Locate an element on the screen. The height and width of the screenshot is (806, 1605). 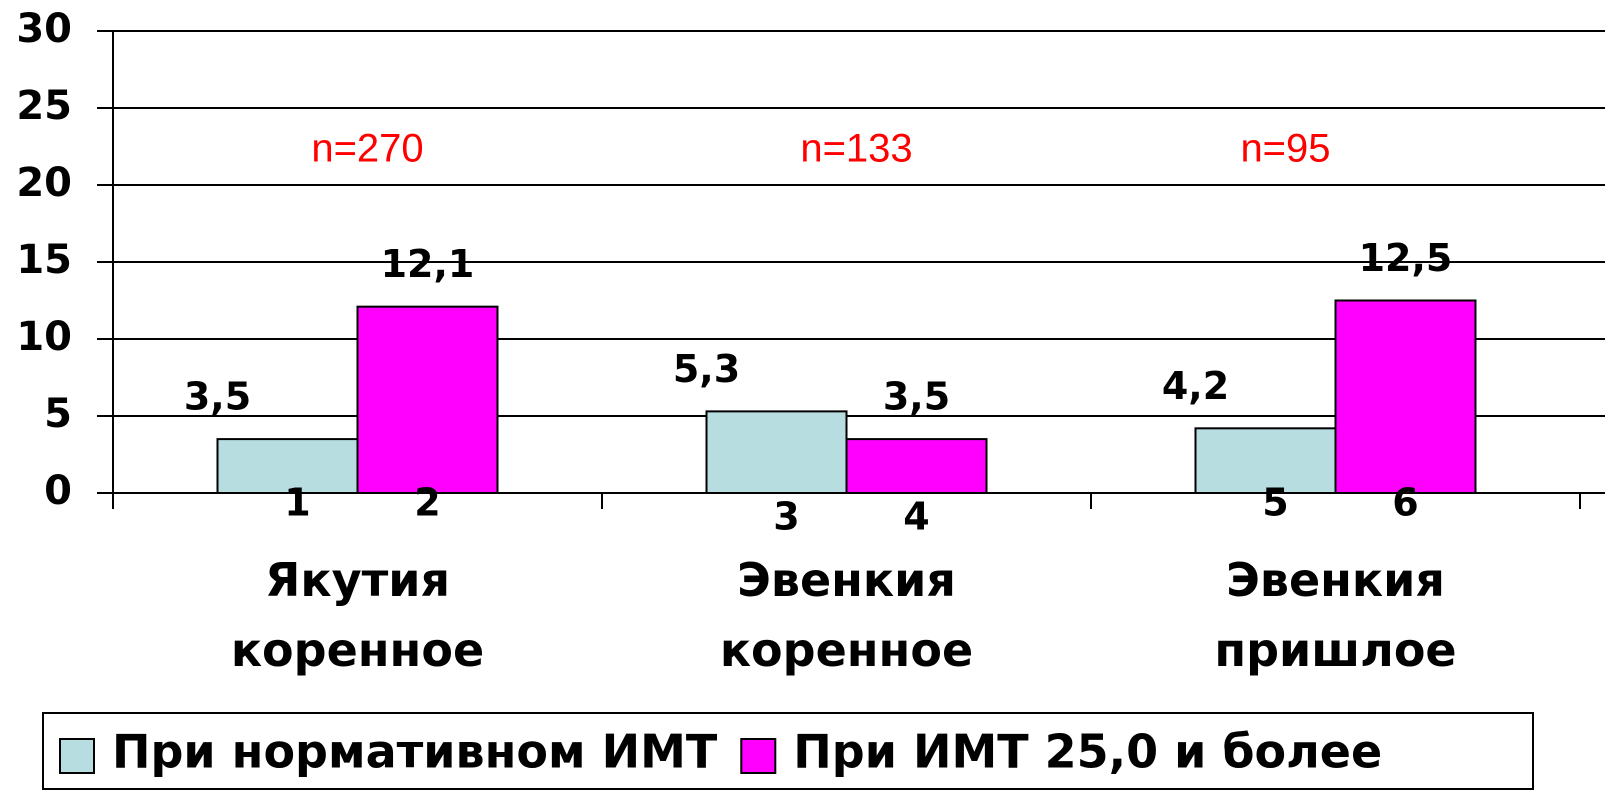
data-label: 12,1 is located at coordinates (428, 264).